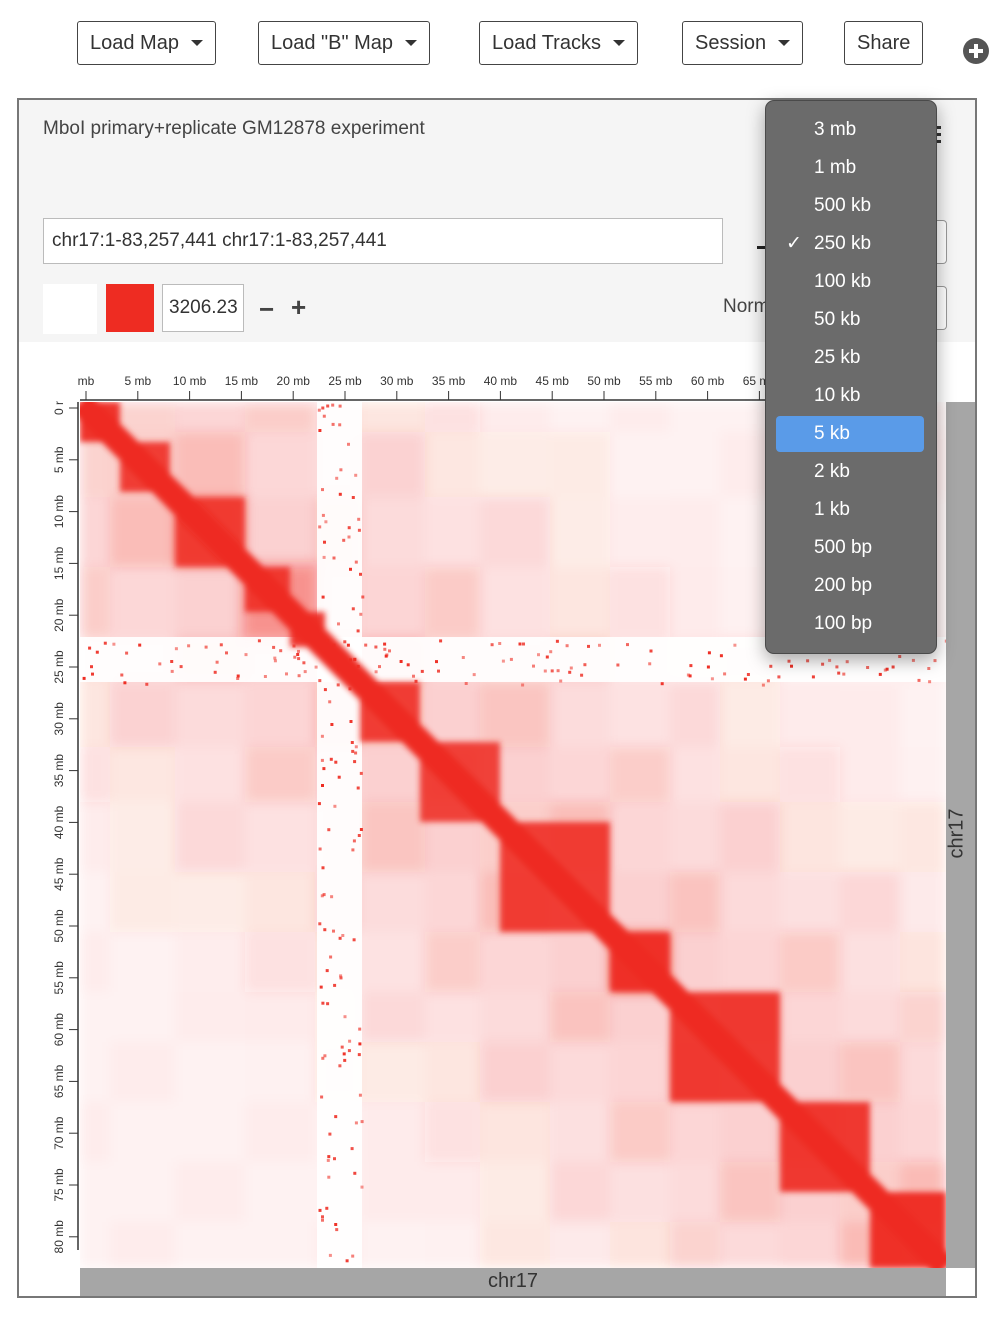 This screenshot has height=1322, width=1002. Describe the element at coordinates (850, 396) in the screenshot. I see `resolution-option: 10 kb` at that location.